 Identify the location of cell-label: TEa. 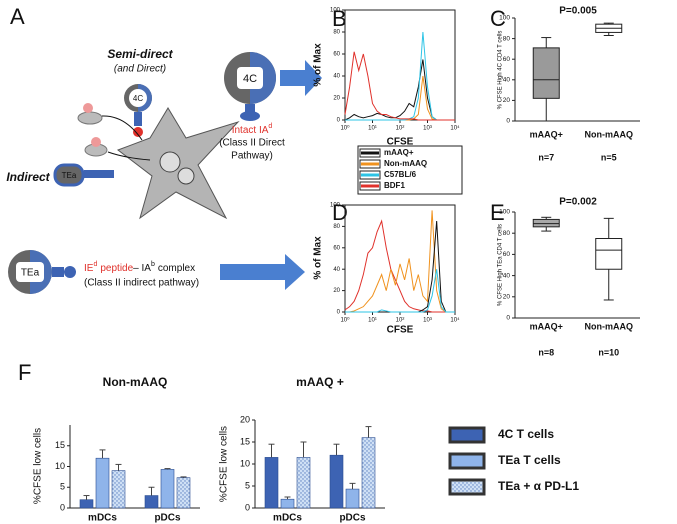
(30, 273).